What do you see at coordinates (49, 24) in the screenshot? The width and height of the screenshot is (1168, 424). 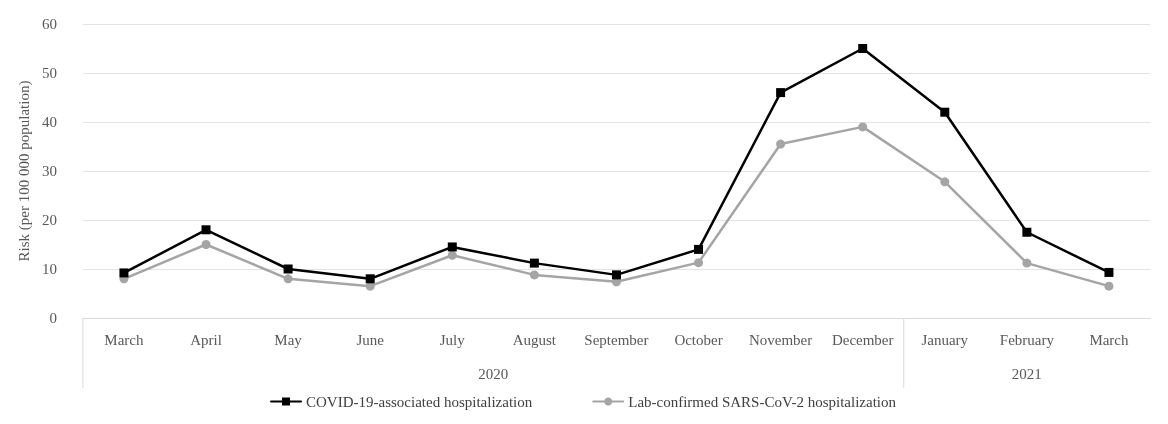 I see `y-tick-label: 60` at bounding box center [49, 24].